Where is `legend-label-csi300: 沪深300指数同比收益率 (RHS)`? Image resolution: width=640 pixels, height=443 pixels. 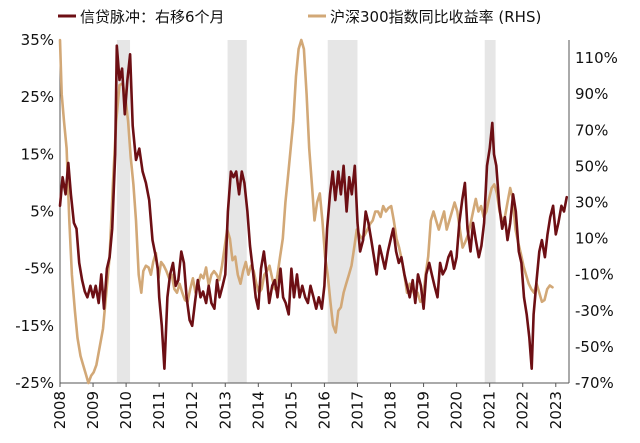 legend-label-csi300: 沪深300指数同比收益率 (RHS) is located at coordinates (435, 17).